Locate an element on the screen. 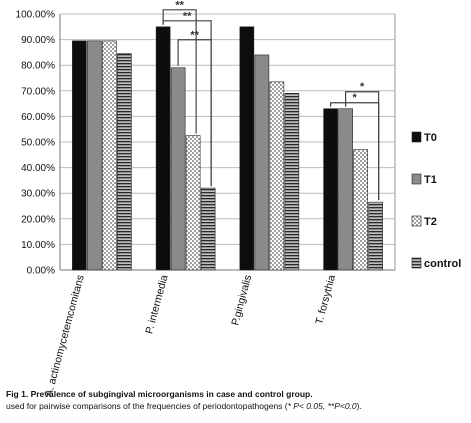 The height and width of the screenshot is (423, 471). legend-item-t0: T0 is located at coordinates (424, 137).